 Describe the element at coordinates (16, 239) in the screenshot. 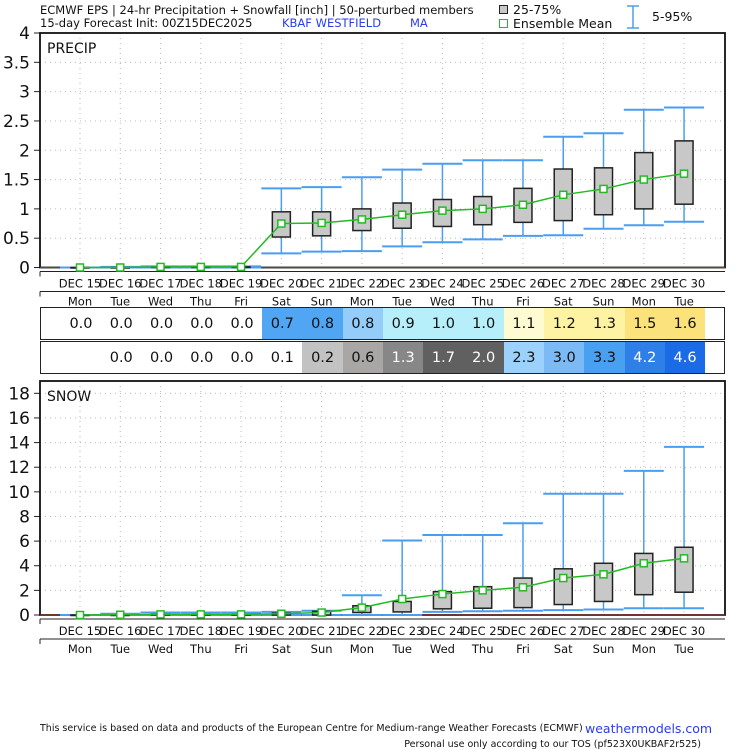

I see `y-tick-label: 0.5` at that location.